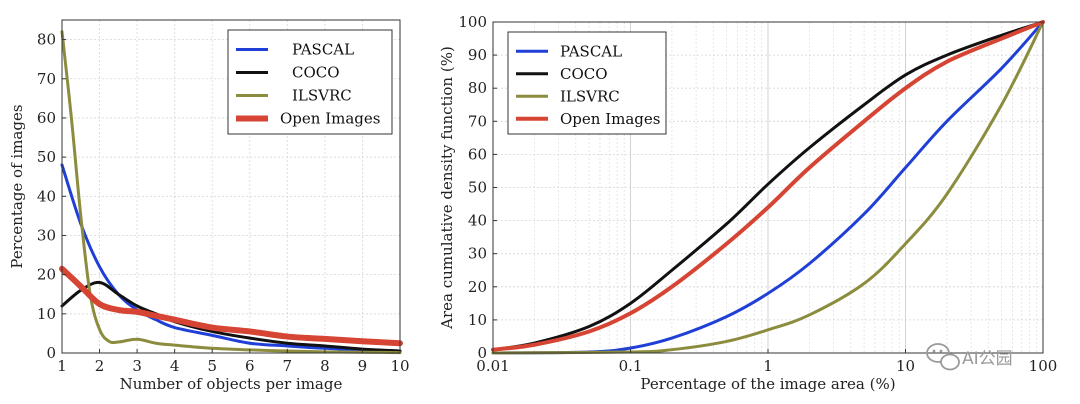 This screenshot has width=1080, height=404. Describe the element at coordinates (472, 22) in the screenshot. I see `y-tick-label: 100` at that location.